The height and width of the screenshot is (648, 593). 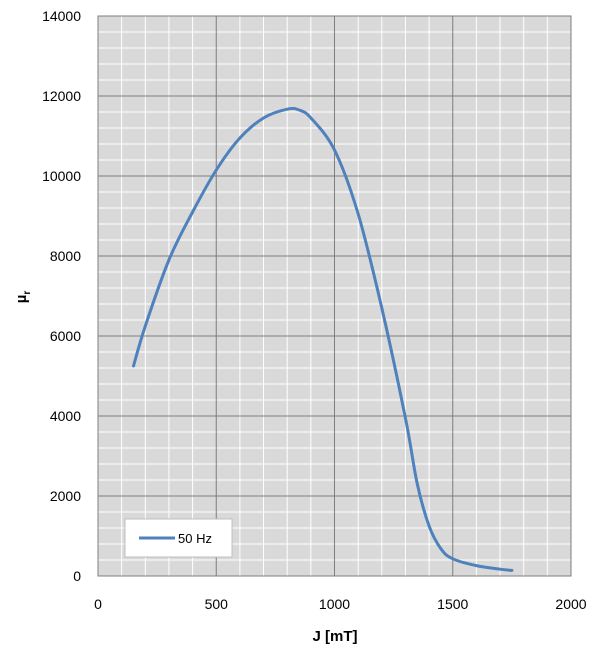 I want to click on y-axis-ticks: 0 2000 4000 6000 8000 10000 12000 14000, so click(x=61, y=296).